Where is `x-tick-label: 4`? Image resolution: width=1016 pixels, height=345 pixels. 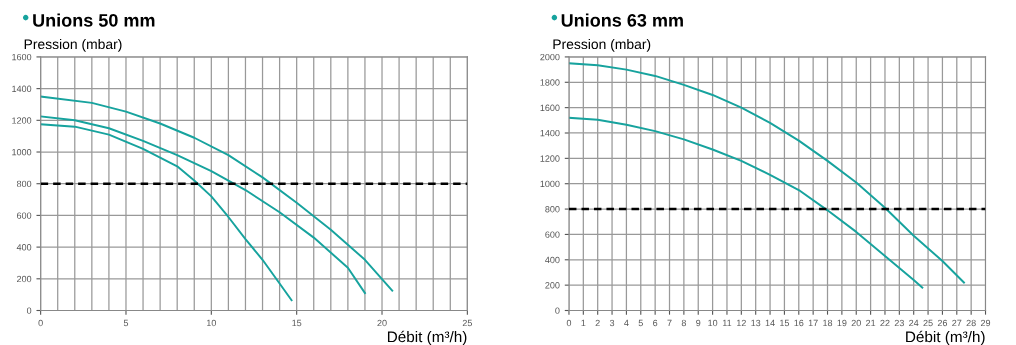
x-tick-label: 4 is located at coordinates (626, 323).